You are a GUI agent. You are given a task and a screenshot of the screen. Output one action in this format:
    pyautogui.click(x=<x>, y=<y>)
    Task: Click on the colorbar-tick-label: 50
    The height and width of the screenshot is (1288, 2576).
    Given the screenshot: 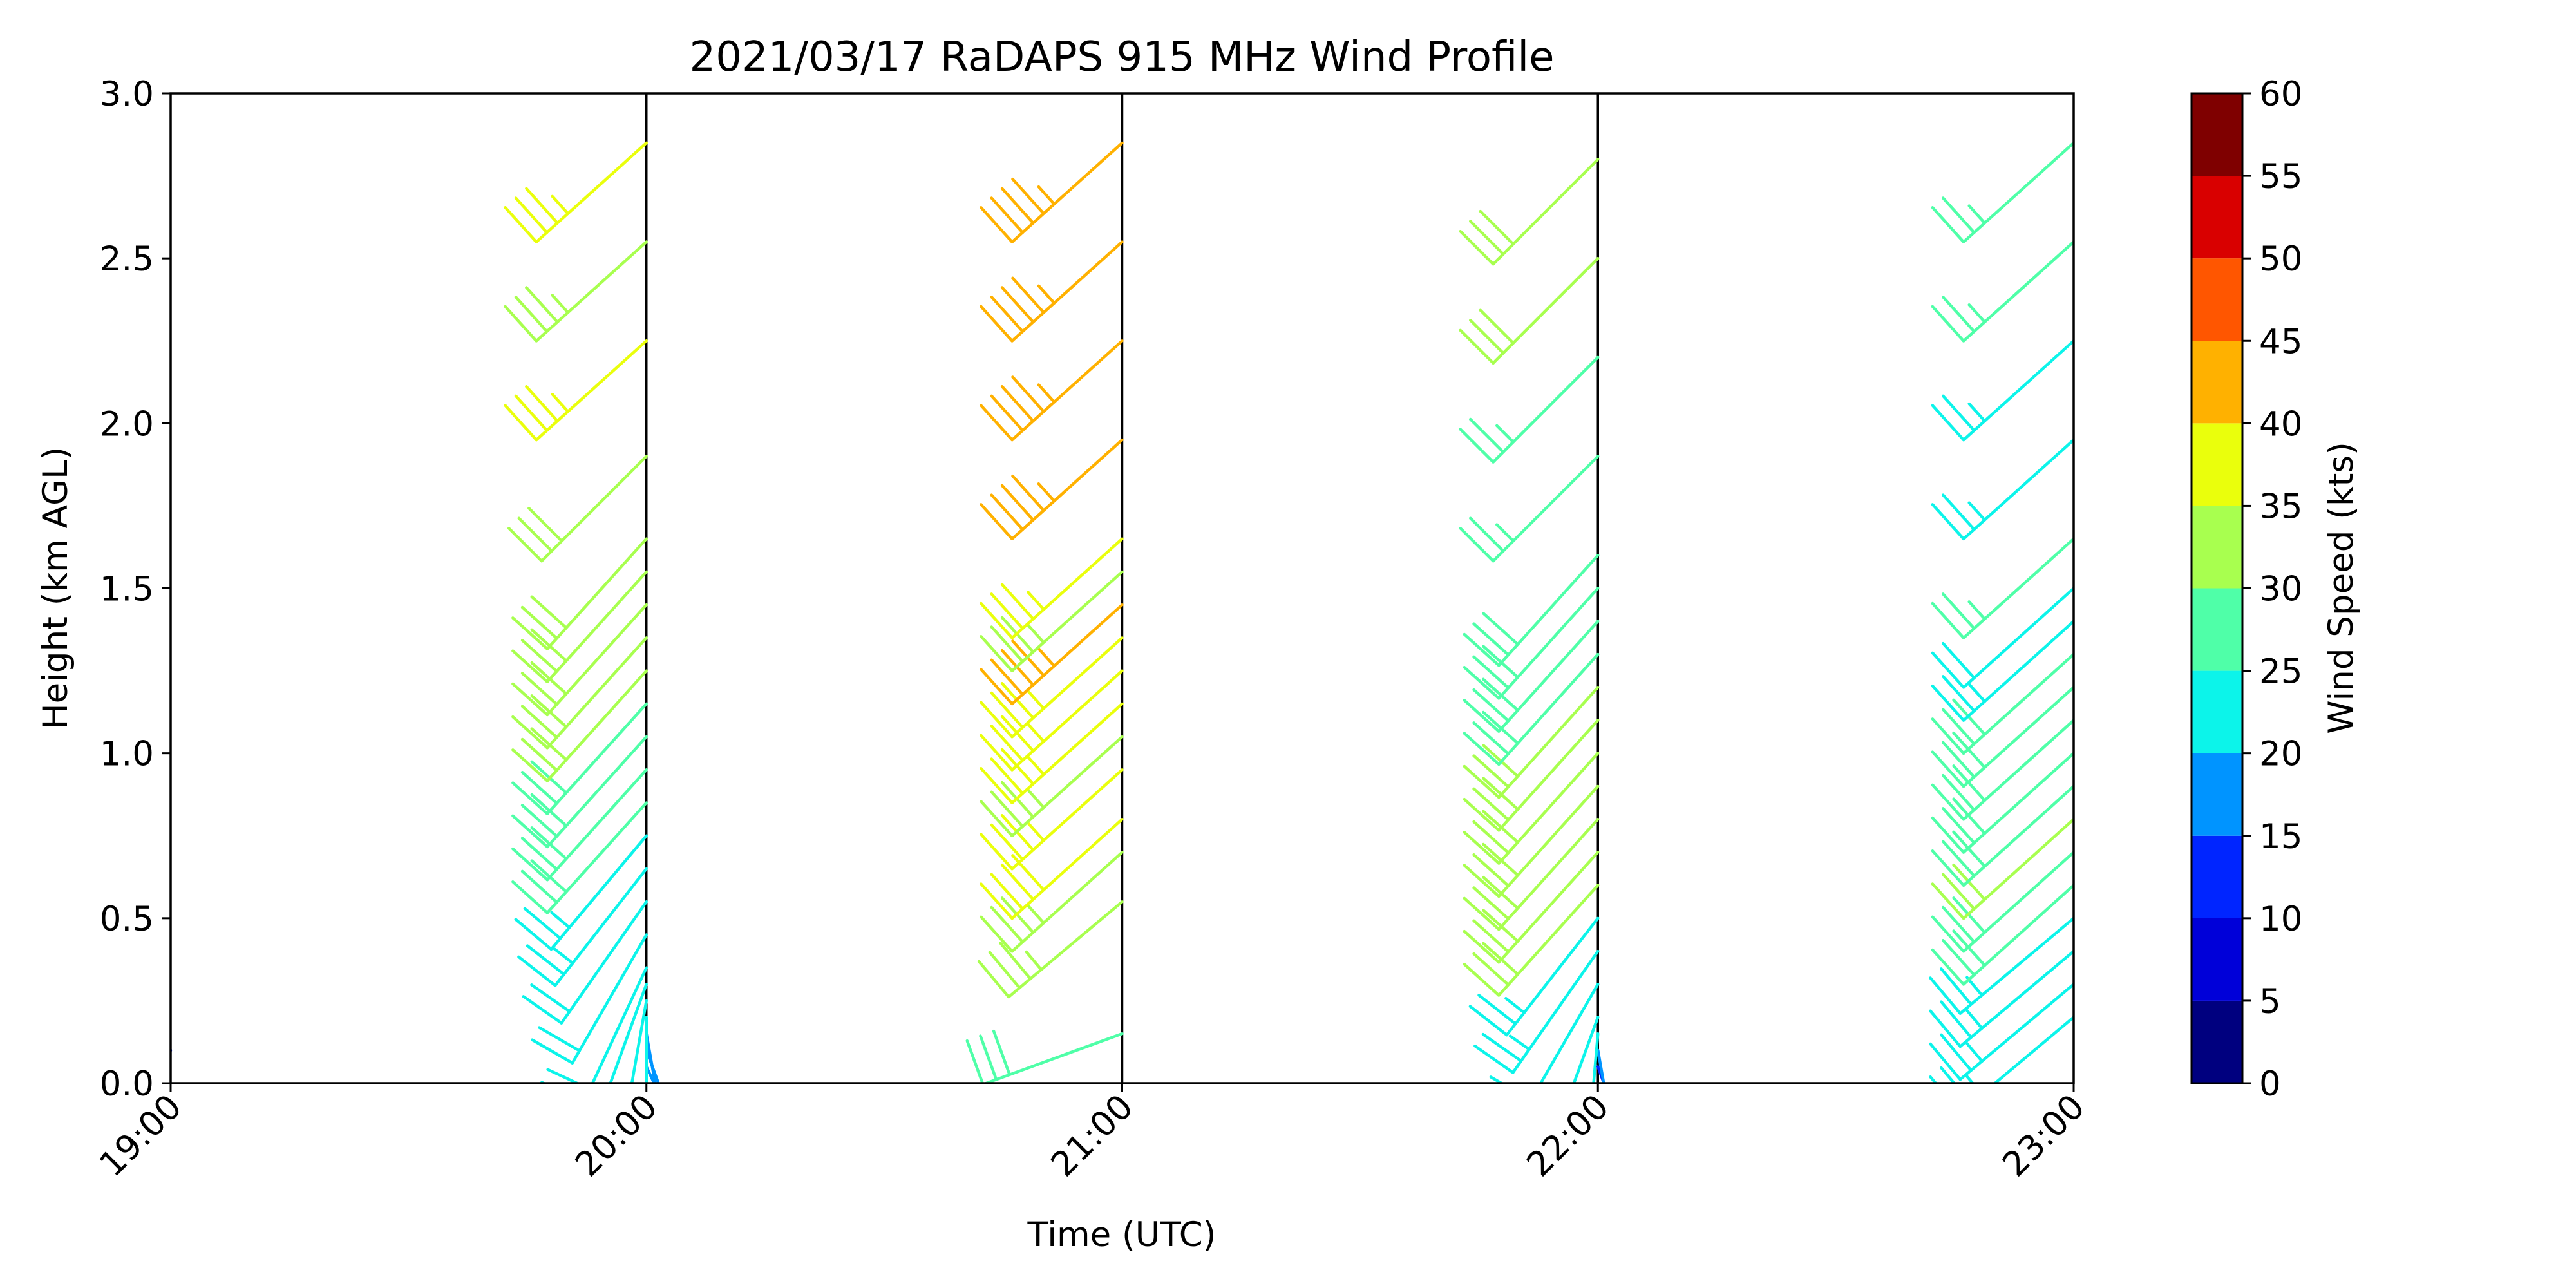 What is the action you would take?
    pyautogui.click(x=2280, y=259)
    